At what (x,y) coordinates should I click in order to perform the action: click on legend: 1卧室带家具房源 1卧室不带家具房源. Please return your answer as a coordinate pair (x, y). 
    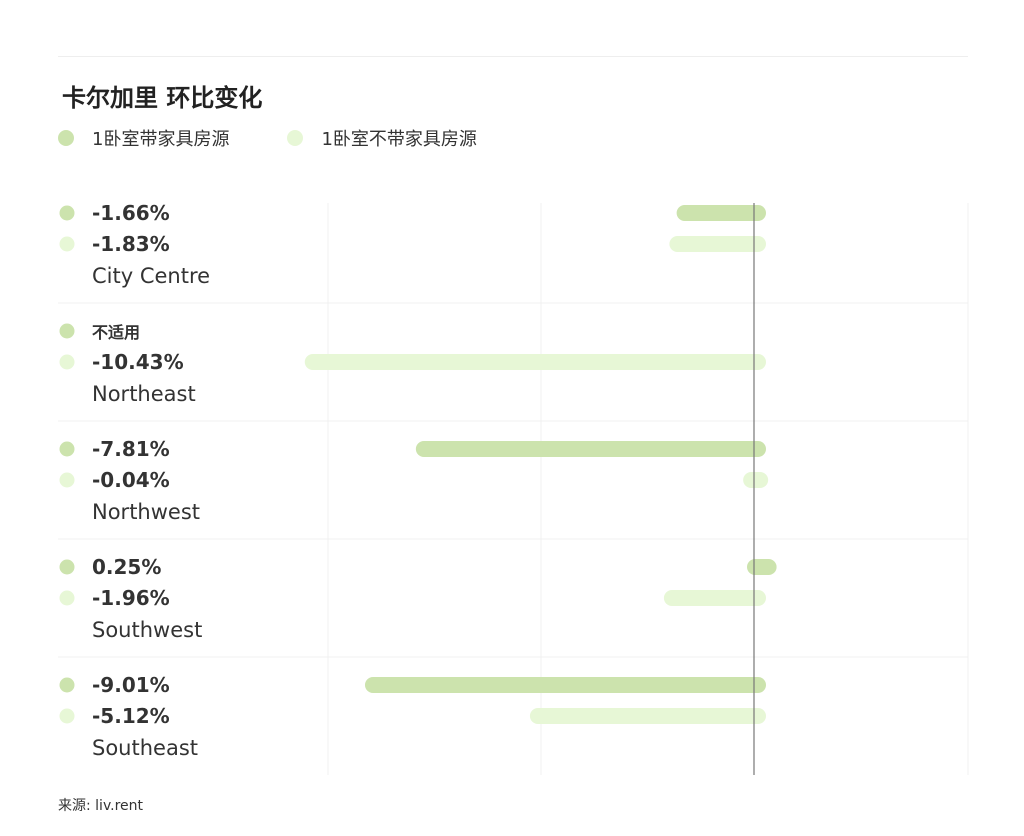
    Looking at the image, I should click on (296, 138).